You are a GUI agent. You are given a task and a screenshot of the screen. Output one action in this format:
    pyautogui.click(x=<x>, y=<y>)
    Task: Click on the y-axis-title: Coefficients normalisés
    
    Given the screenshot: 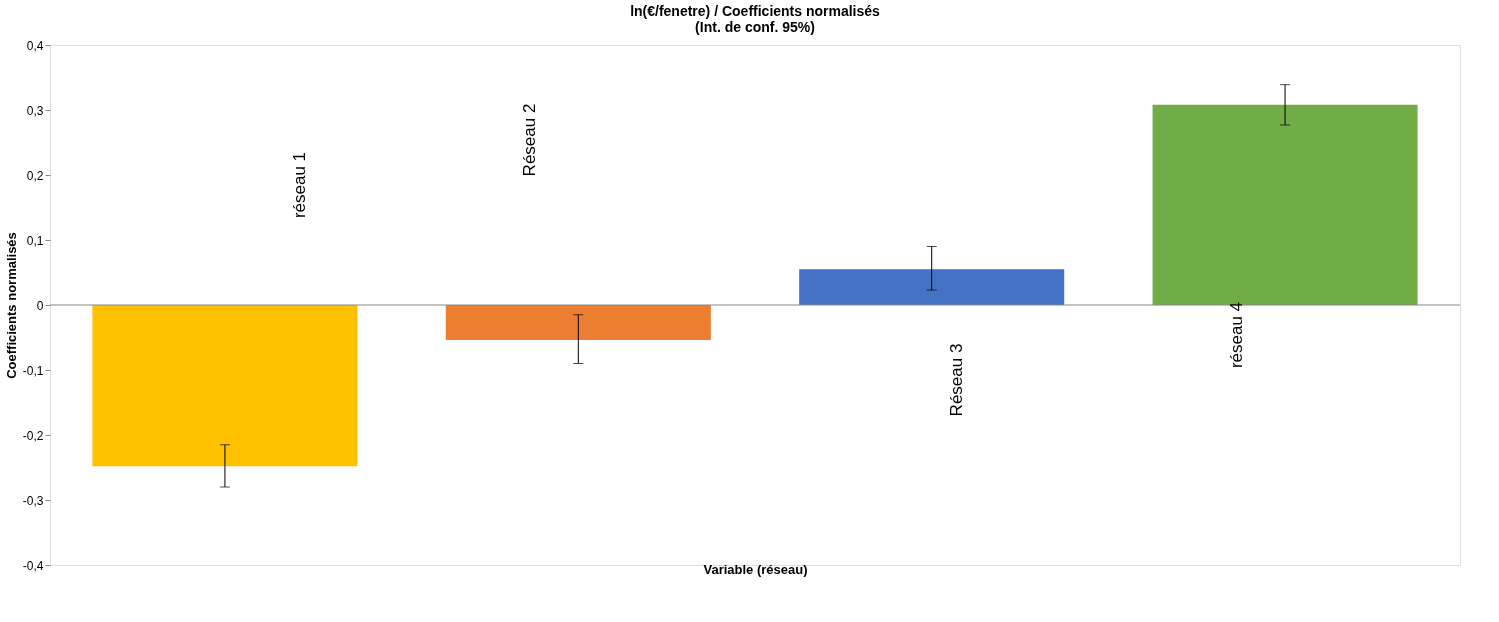 What is the action you would take?
    pyautogui.click(x=11, y=305)
    